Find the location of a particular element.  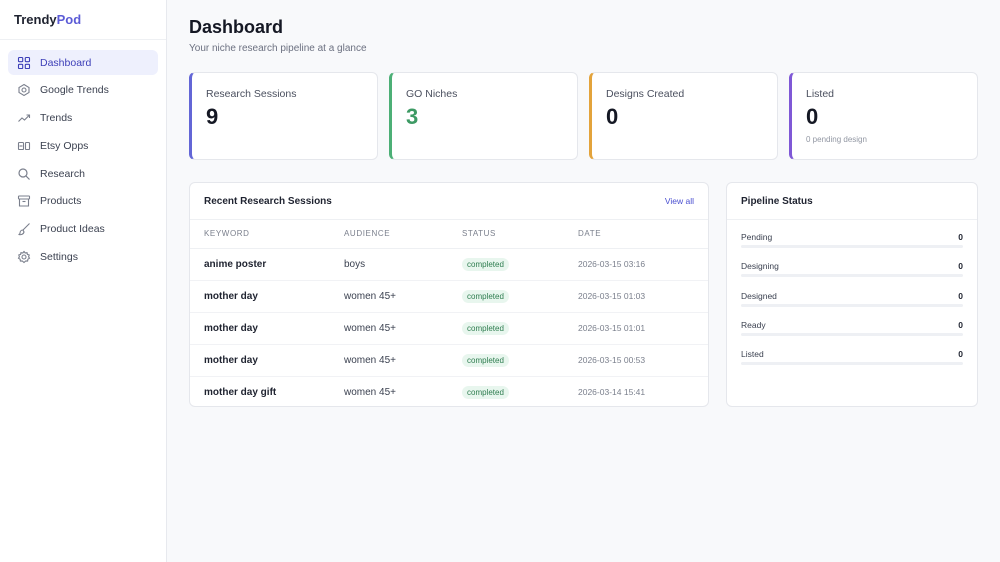

panel-title: Pipeline Status is located at coordinates (777, 201).